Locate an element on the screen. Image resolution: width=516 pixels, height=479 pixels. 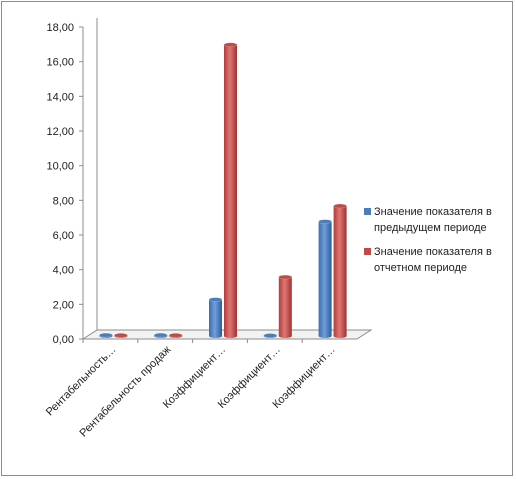
y-tick-label: 0,00 is located at coordinates (63, 340).